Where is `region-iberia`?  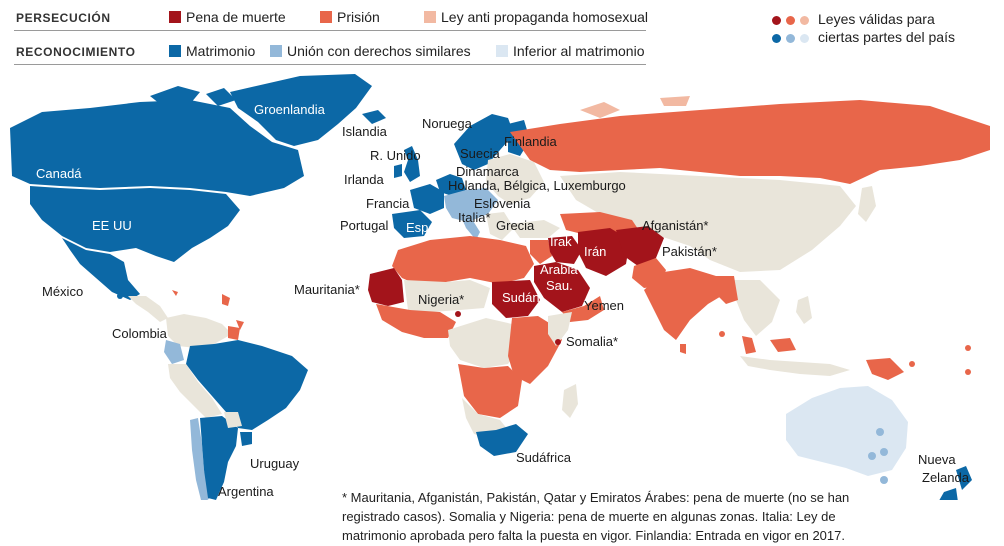 region-iberia is located at coordinates (412, 224).